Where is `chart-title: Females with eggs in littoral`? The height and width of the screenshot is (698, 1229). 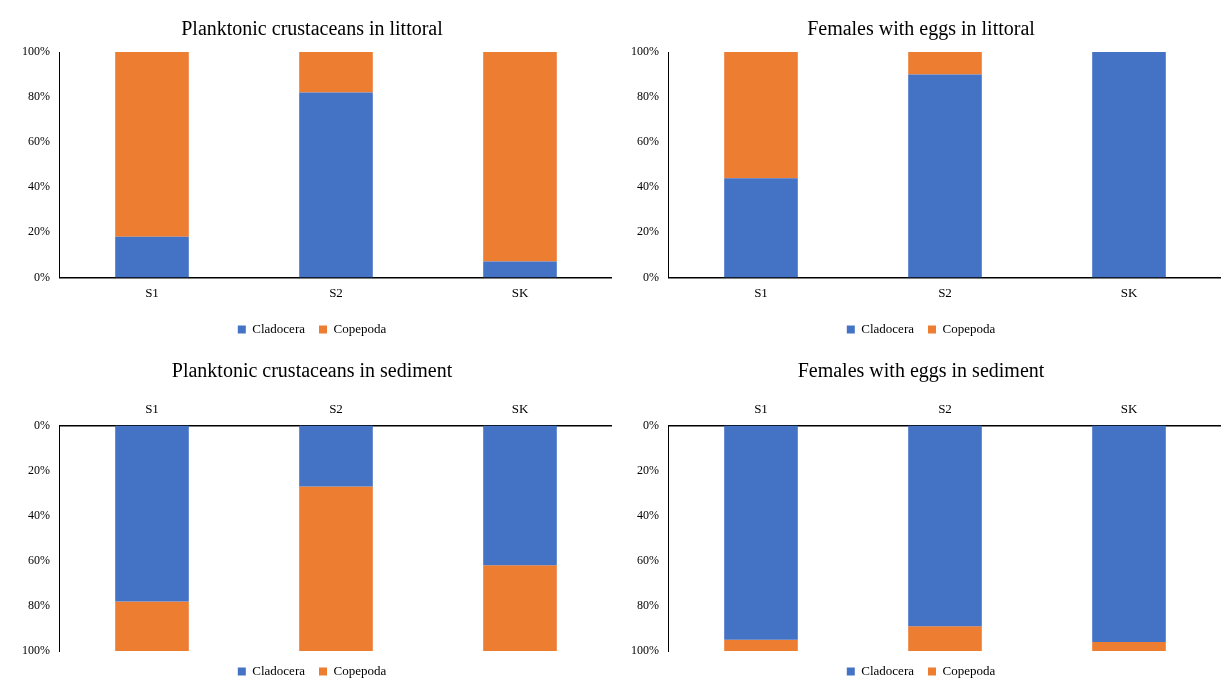 chart-title: Females with eggs in littoral is located at coordinates (921, 29).